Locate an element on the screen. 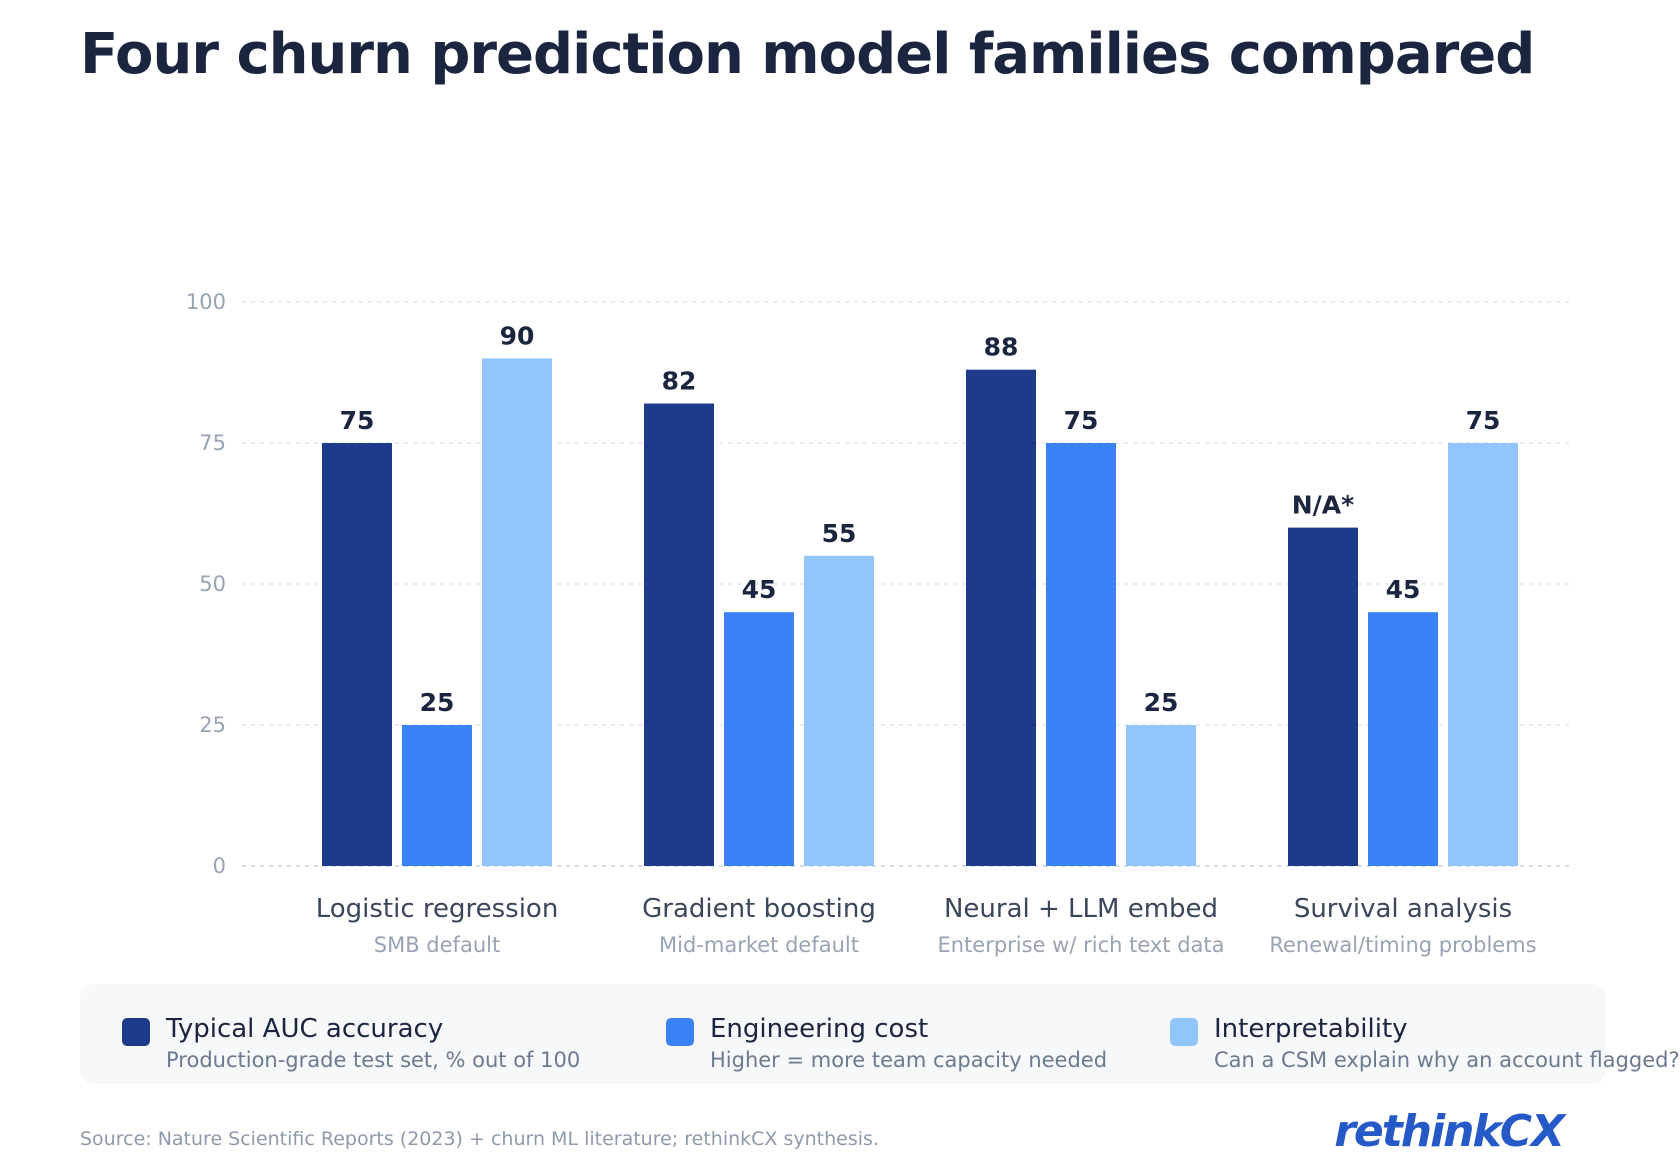 The width and height of the screenshot is (1680, 1160). data-label: 55 is located at coordinates (839, 533).